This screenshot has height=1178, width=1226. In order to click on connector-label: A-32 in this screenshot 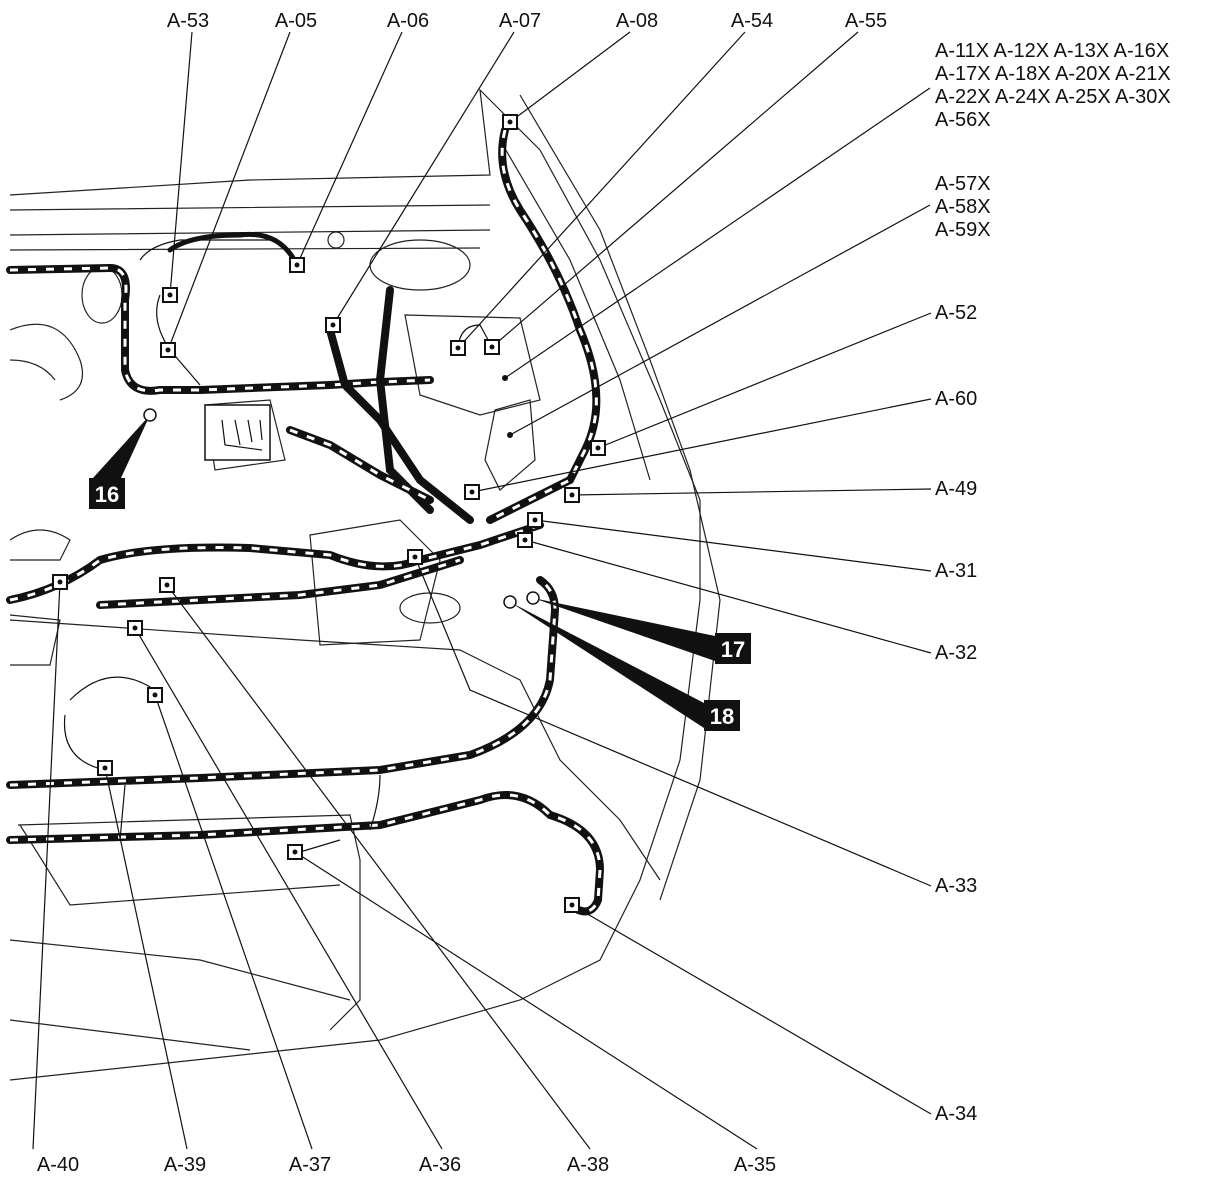, I will do `click(956, 653)`.